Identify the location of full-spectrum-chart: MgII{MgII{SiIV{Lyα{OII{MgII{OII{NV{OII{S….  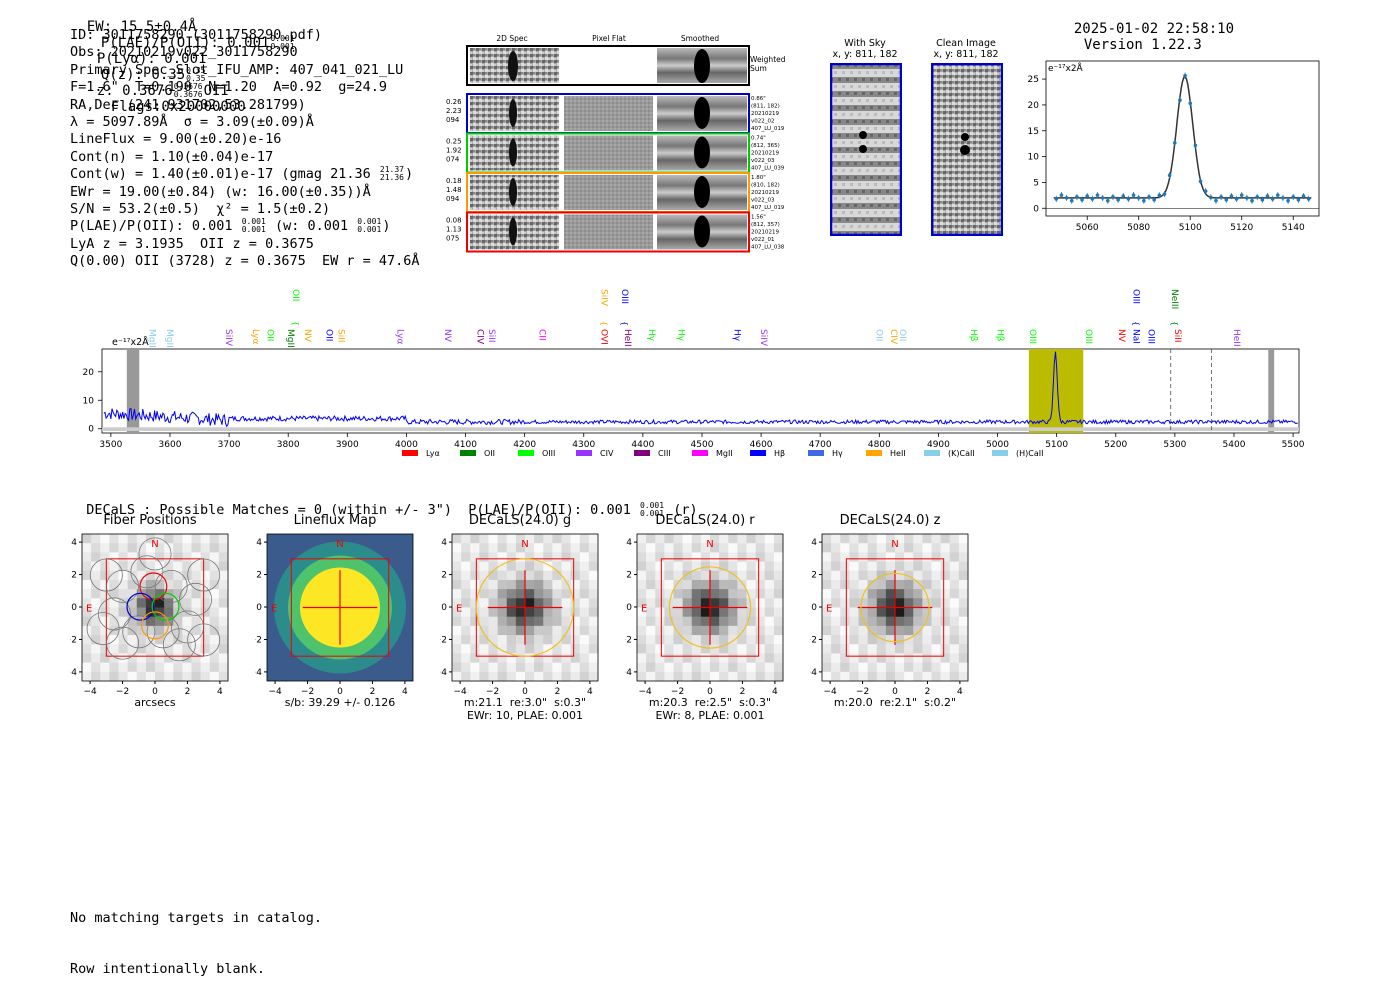
(694, 373).